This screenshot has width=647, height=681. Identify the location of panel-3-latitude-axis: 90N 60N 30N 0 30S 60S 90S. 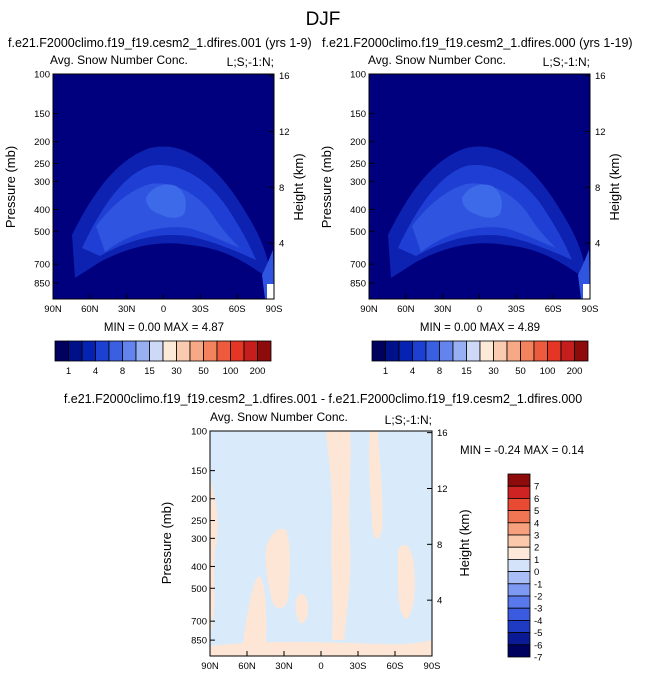
(320, 661).